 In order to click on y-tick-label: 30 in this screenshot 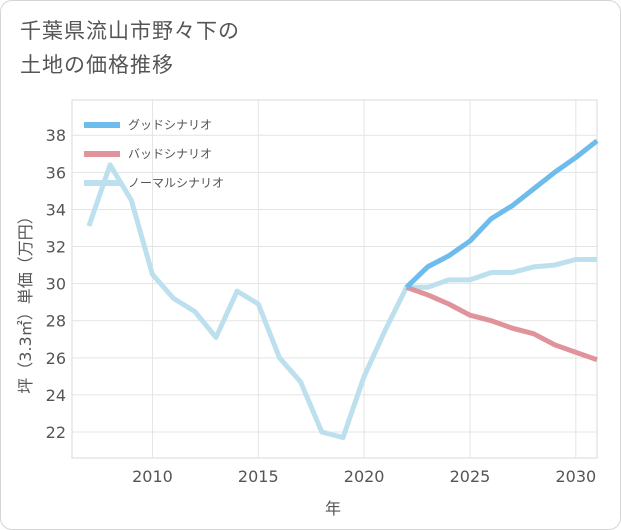, I will do `click(56, 284)`.